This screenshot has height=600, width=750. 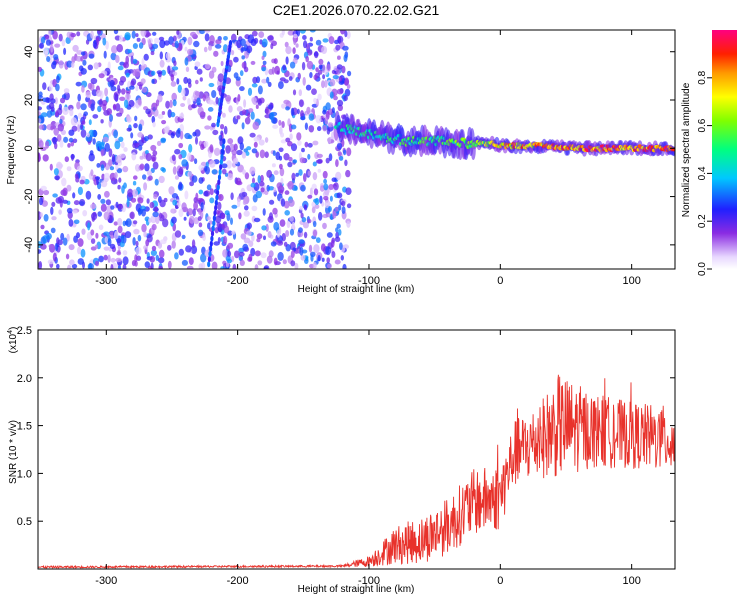 What do you see at coordinates (24, 474) in the screenshot?
I see `snr-y-tick-label: 1.0` at bounding box center [24, 474].